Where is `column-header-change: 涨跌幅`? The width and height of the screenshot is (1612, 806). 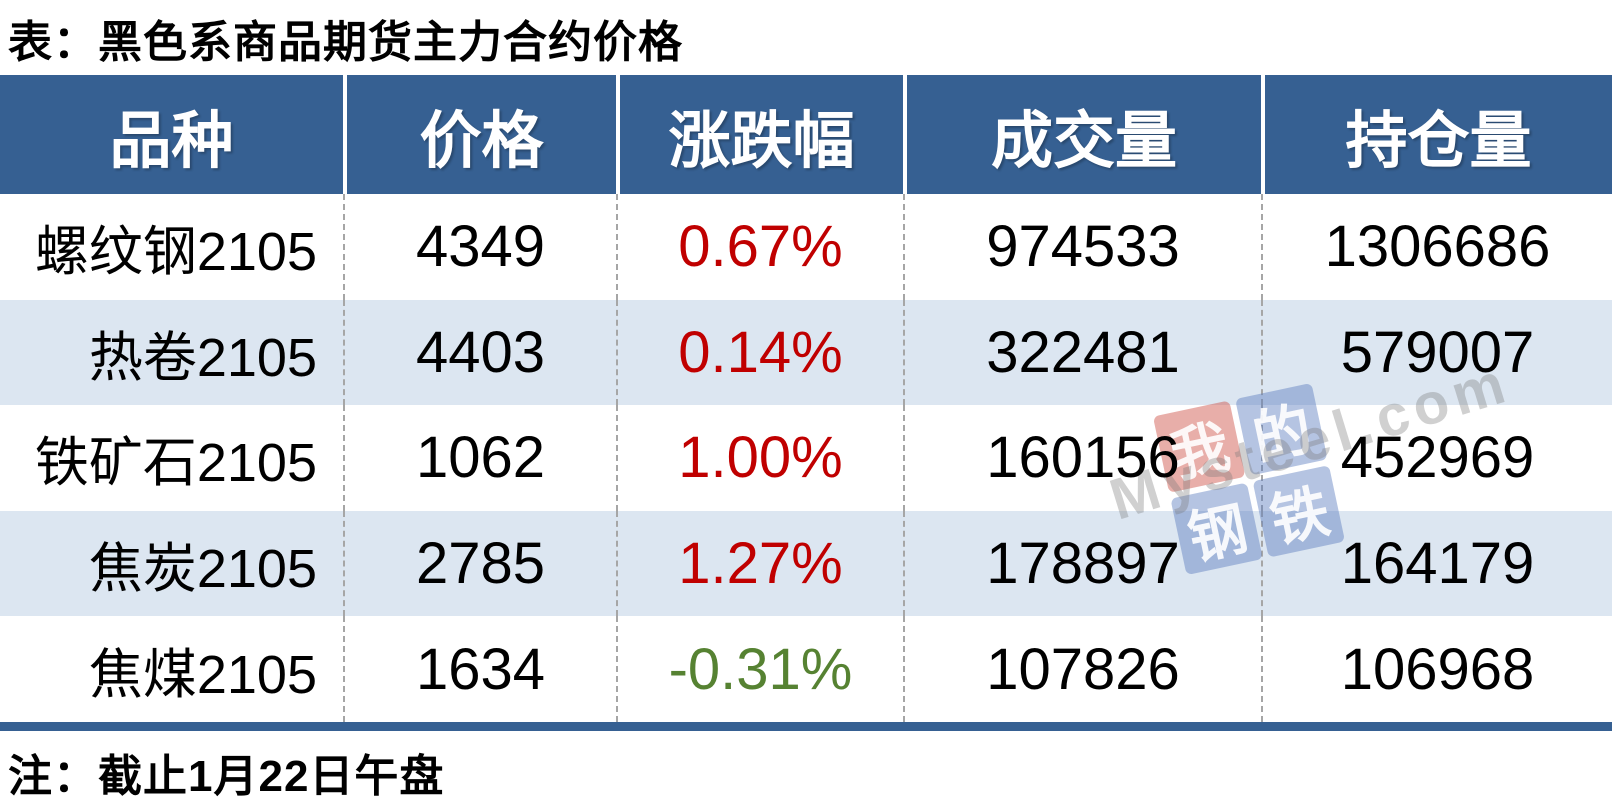
column-header-change: 涨跌幅 is located at coordinates (759, 134).